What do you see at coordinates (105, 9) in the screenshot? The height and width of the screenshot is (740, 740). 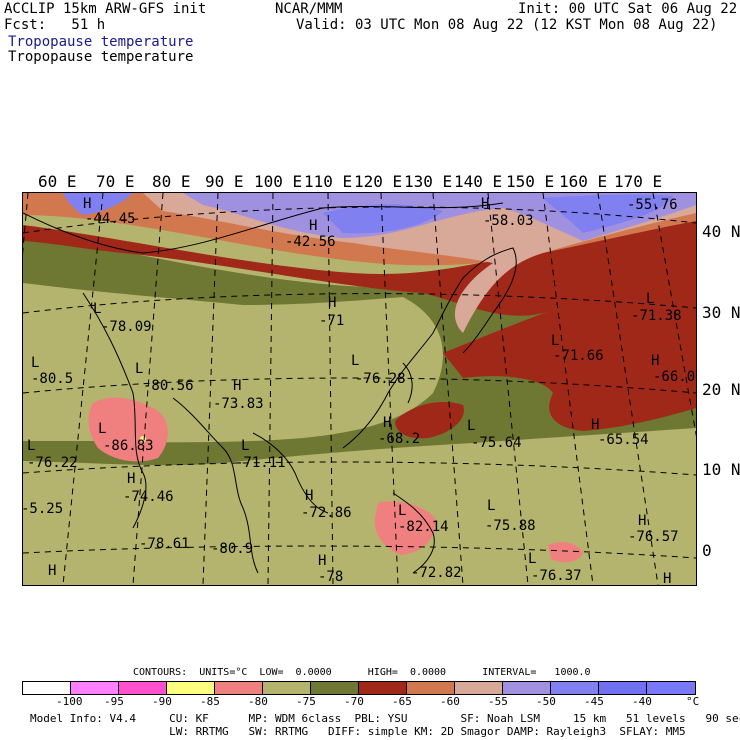 I see `model-title: ACCLIP 15km ARW-GFS init` at bounding box center [105, 9].